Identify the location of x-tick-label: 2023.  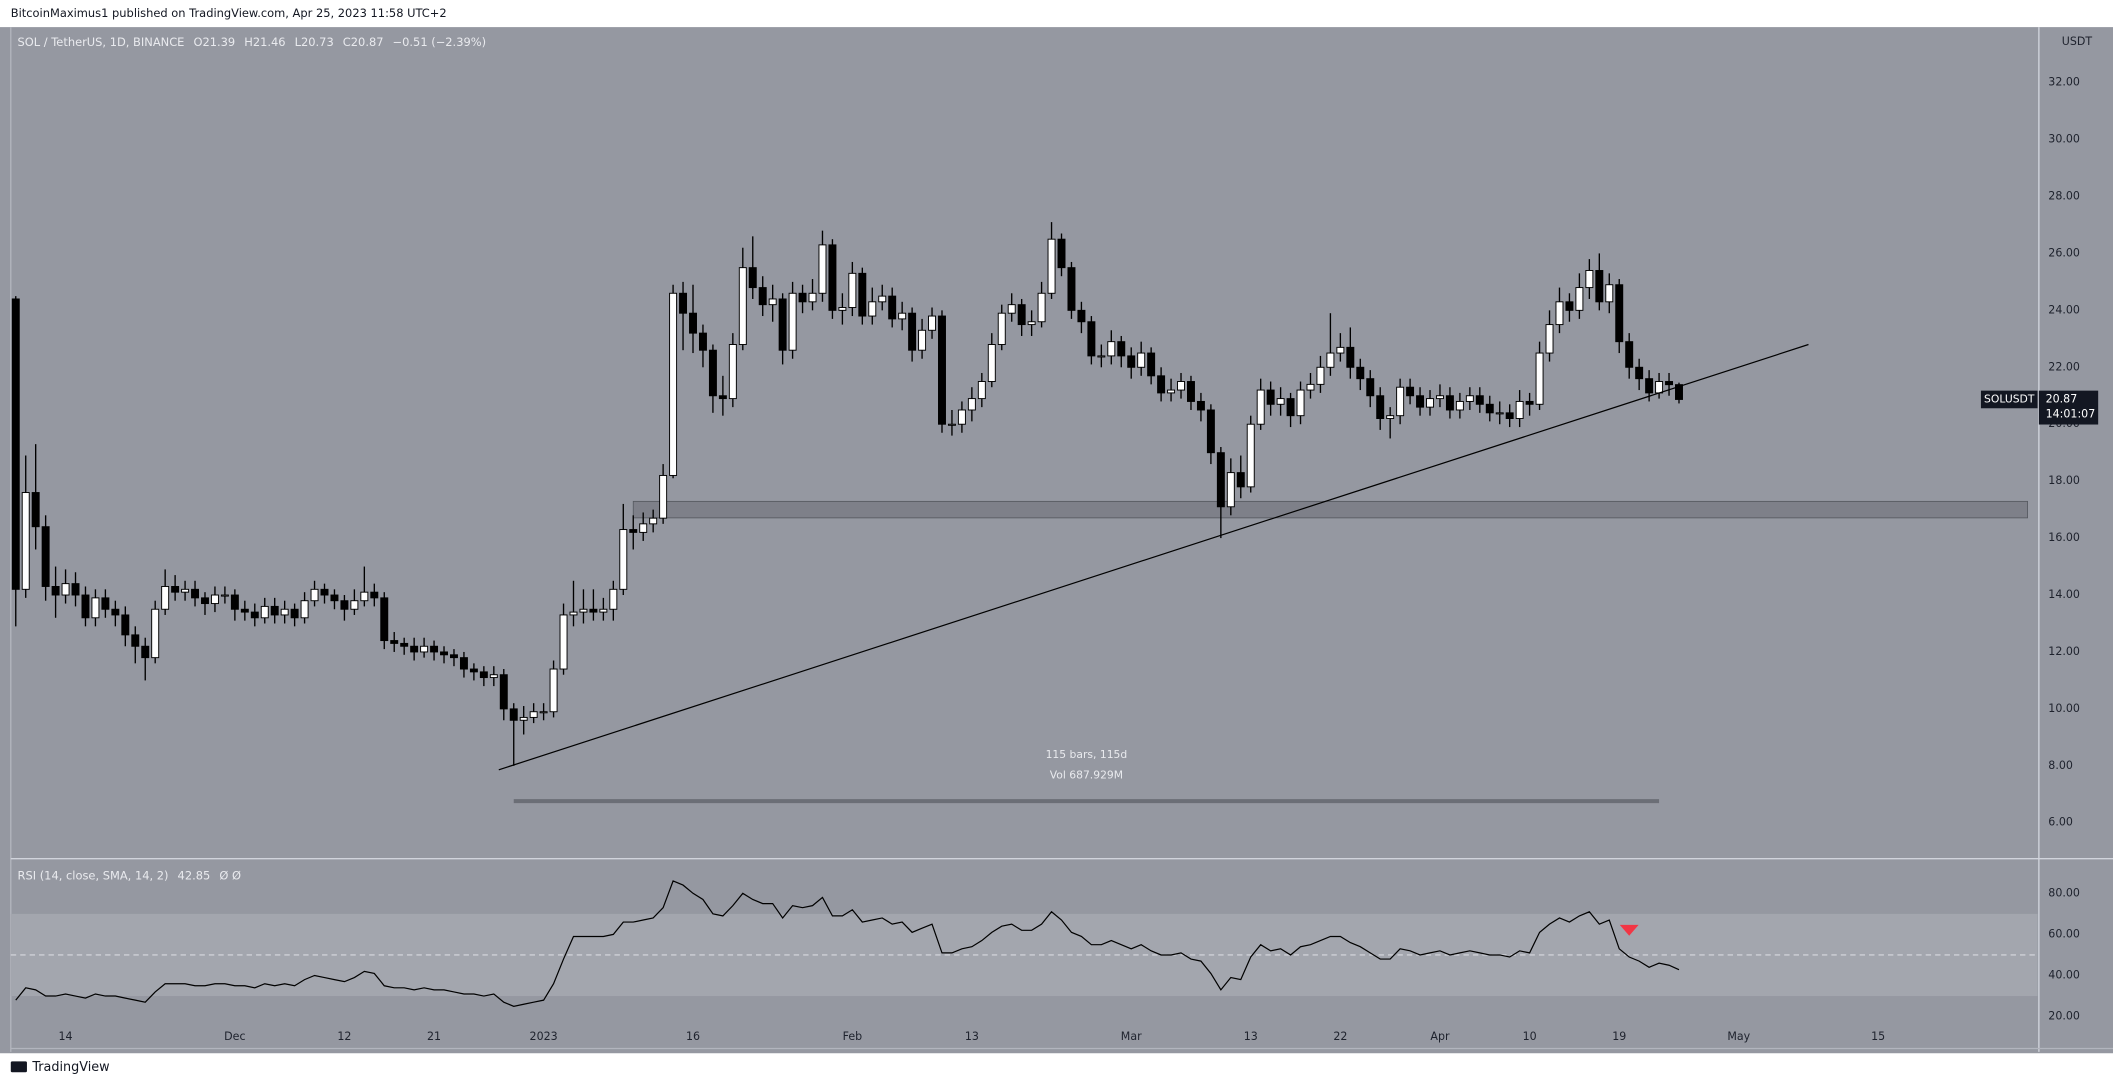
(544, 1036).